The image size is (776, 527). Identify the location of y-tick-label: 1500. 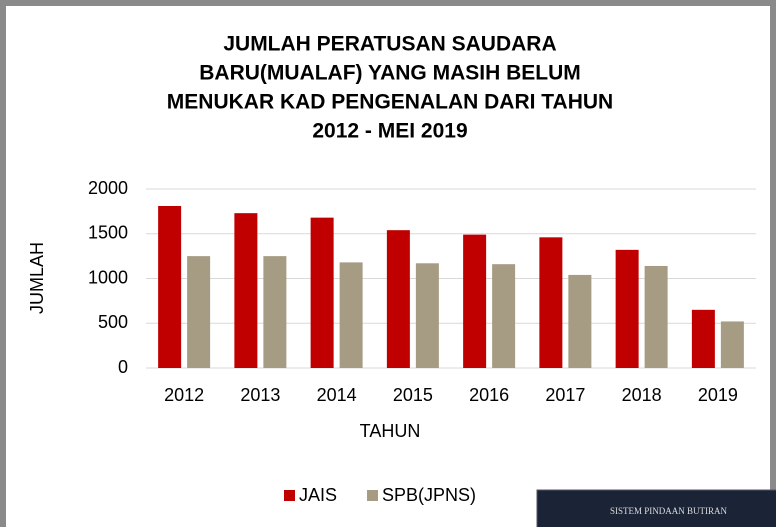
(108, 233).